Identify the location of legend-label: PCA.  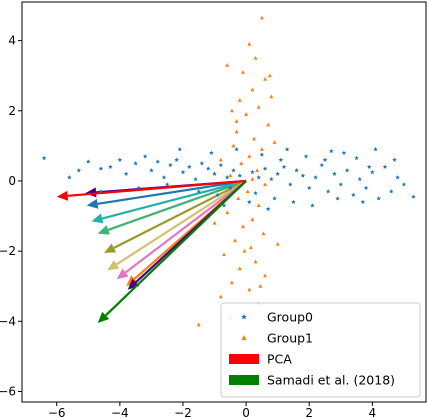
(279, 359).